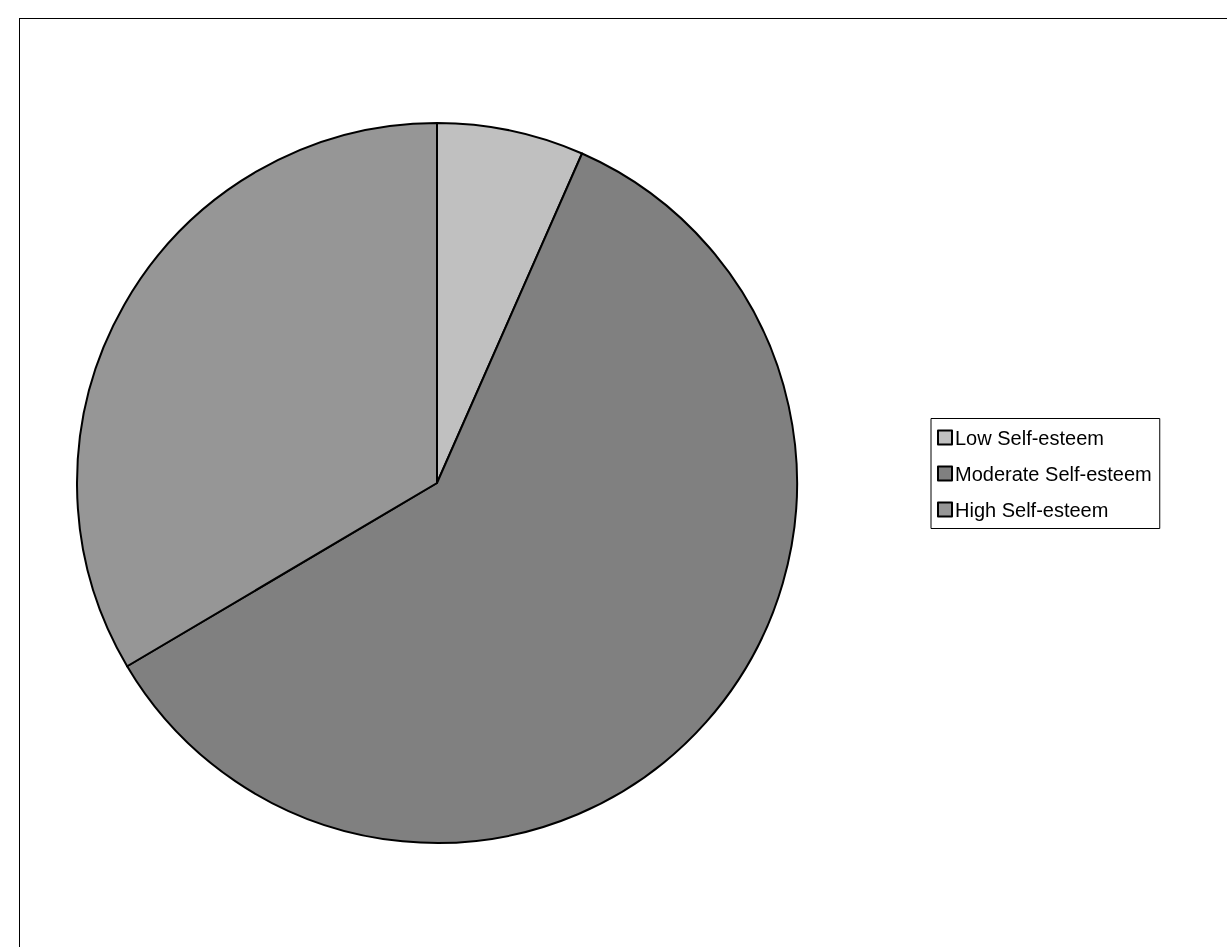  What do you see at coordinates (1032, 509) in the screenshot?
I see `legend-label: High Self-esteem` at bounding box center [1032, 509].